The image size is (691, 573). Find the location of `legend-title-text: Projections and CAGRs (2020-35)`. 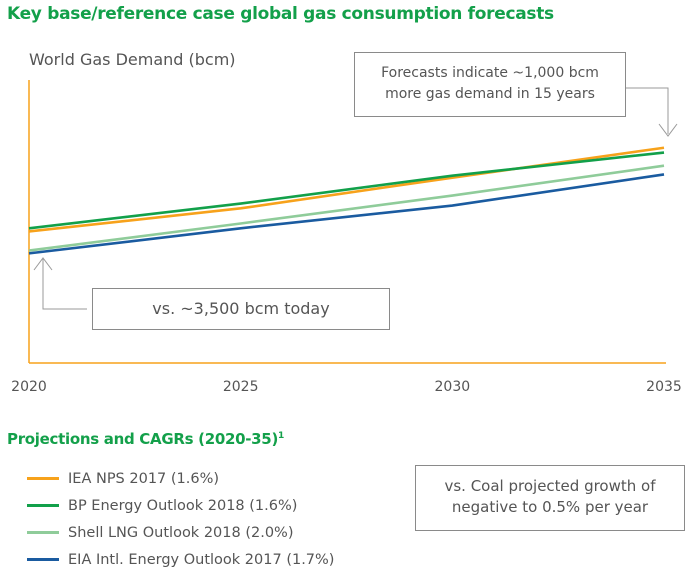

legend-title-text: Projections and CAGRs (2020-35) is located at coordinates (142, 439).